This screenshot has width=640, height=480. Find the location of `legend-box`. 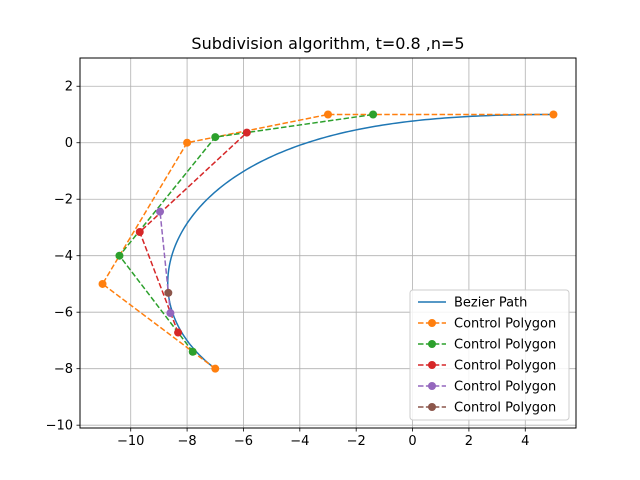

legend-box is located at coordinates (489, 355).